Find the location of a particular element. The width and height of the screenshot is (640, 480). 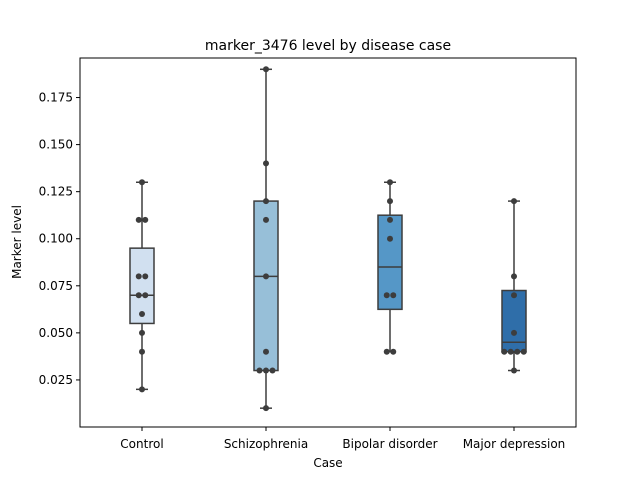

x-axis-label: Case is located at coordinates (327, 463).